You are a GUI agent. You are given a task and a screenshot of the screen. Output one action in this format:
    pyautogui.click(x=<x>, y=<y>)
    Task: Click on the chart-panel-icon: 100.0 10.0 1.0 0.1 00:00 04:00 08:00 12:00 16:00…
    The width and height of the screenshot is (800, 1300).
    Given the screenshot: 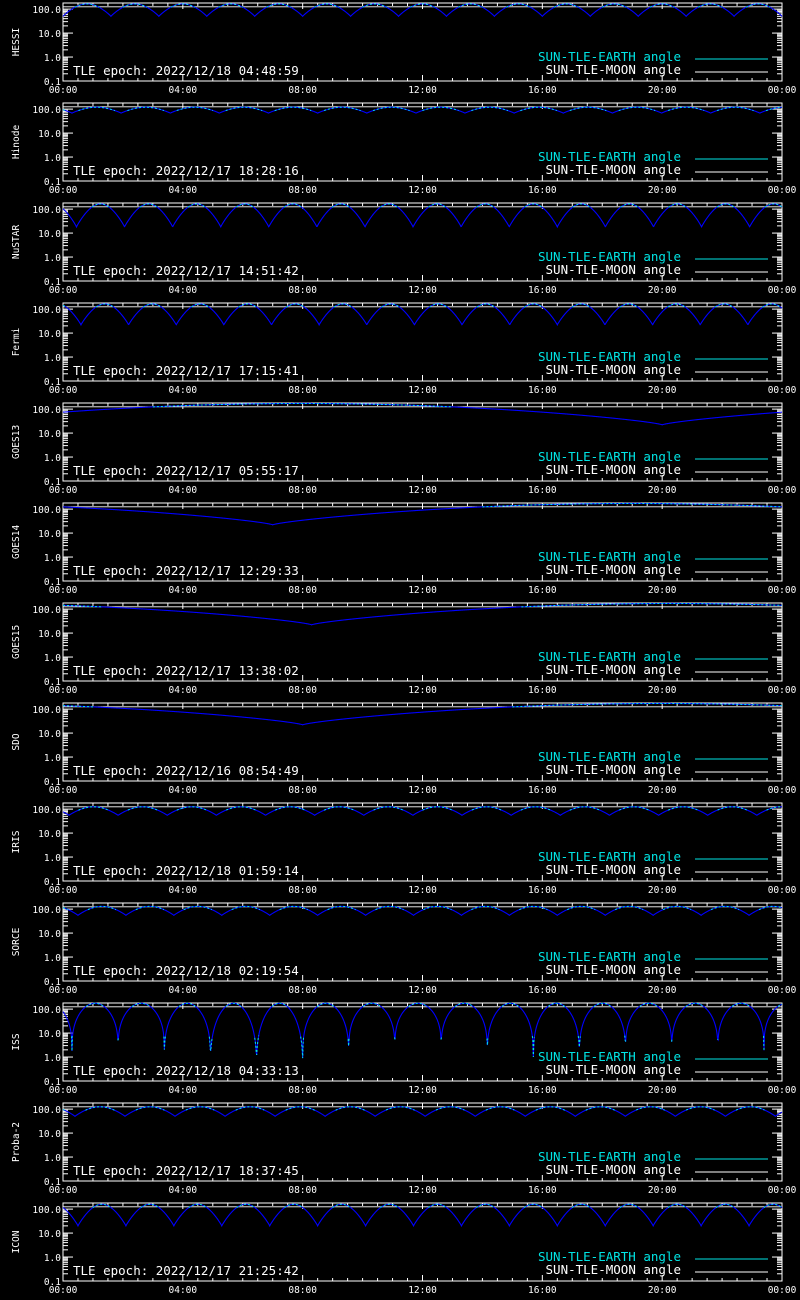 What is the action you would take?
    pyautogui.click(x=400, y=1250)
    